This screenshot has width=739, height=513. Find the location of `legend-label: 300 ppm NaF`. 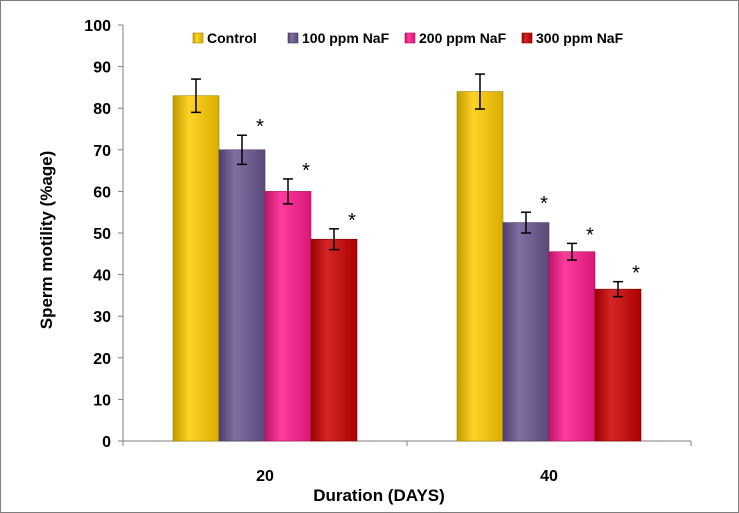

legend-label: 300 ppm NaF is located at coordinates (580, 38).